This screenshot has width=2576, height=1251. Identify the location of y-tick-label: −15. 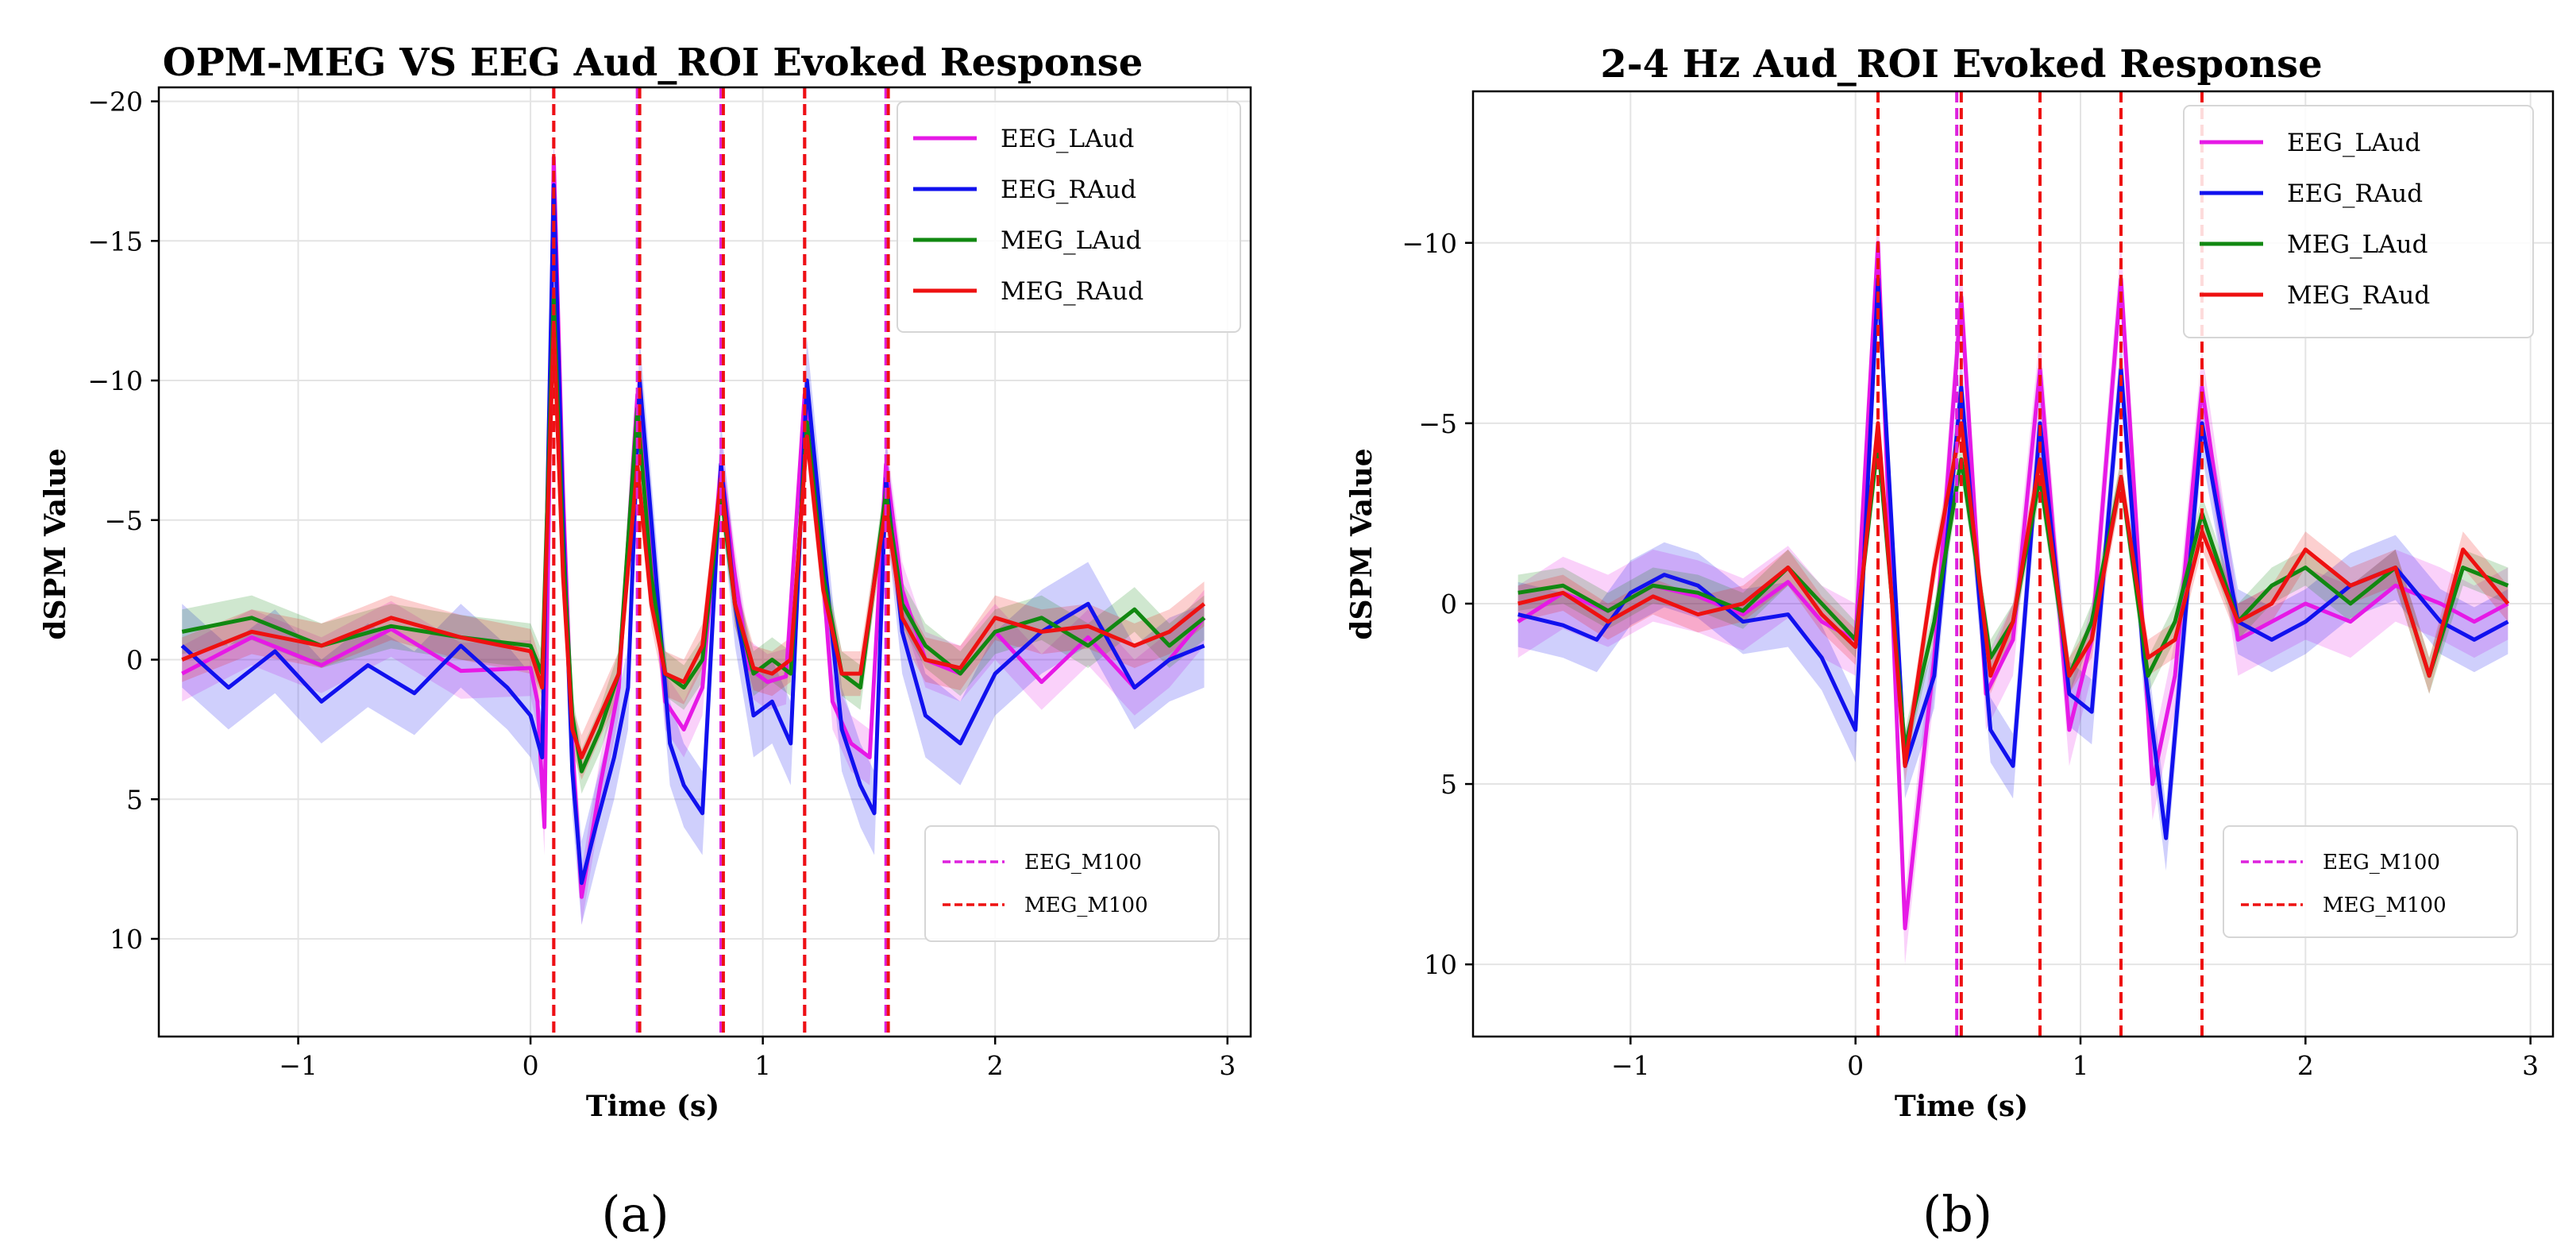
(115, 241).